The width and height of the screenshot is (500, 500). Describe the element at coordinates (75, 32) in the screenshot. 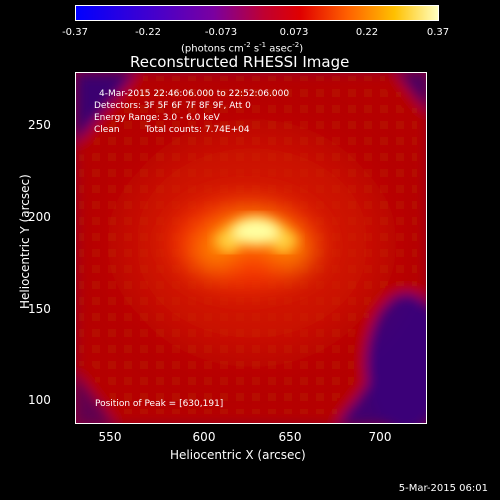

I see `colorbar-tick-label: -0.37` at that location.